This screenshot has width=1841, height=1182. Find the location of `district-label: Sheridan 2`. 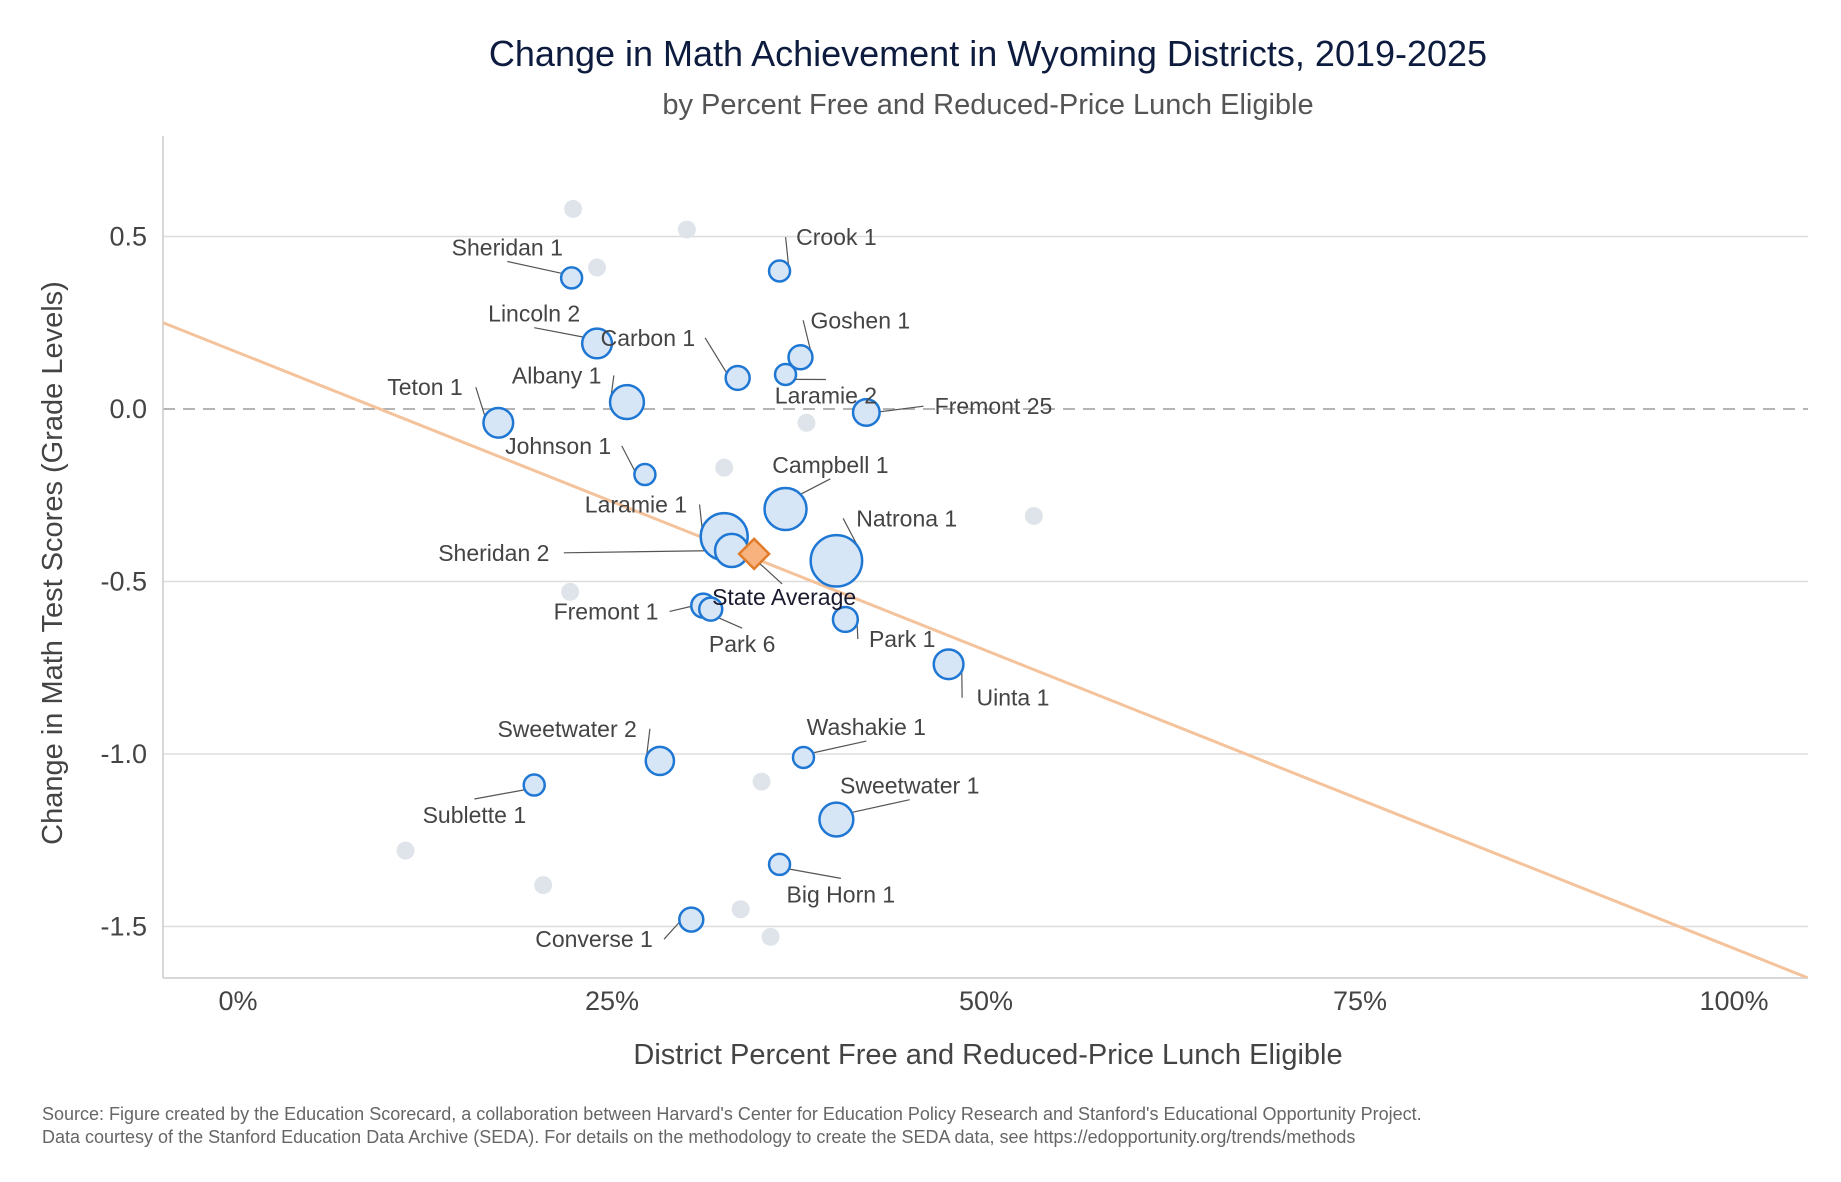

district-label: Sheridan 2 is located at coordinates (493, 553).